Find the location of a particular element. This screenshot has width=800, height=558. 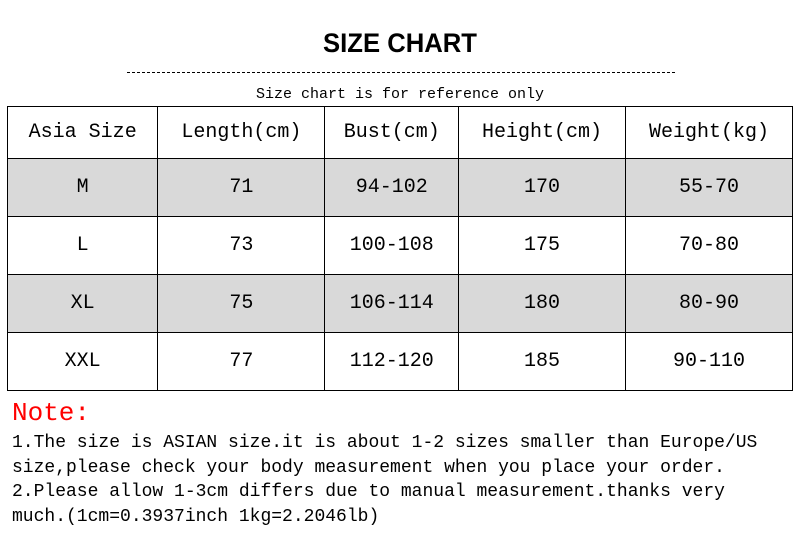

table-cell: 77 is located at coordinates (241, 361).